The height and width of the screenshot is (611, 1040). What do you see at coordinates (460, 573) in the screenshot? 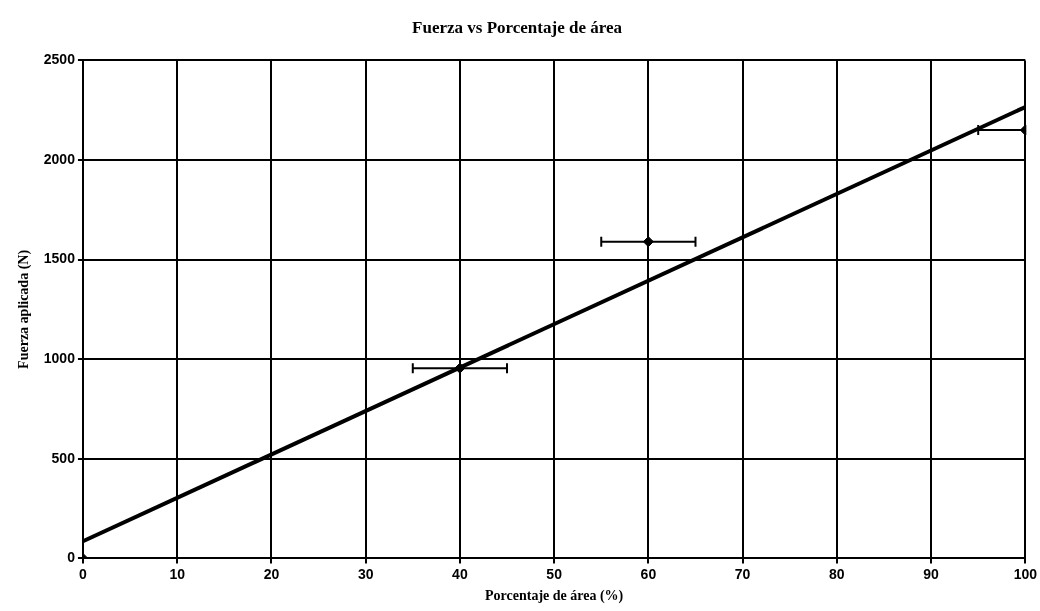
I see `x-tick-label: 40` at bounding box center [460, 573].